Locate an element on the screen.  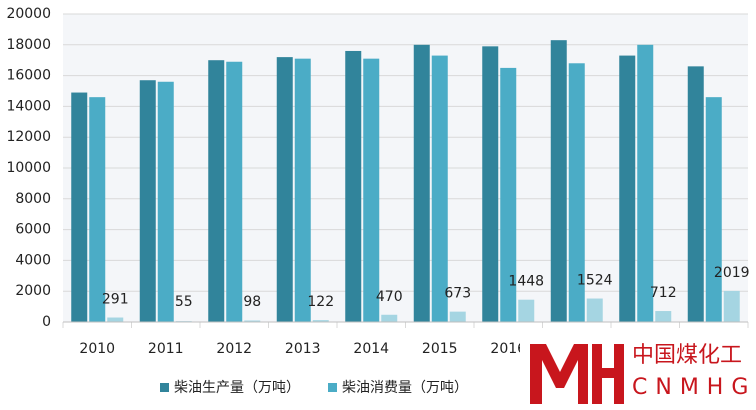
data-label: 712 is located at coordinates (663, 293).